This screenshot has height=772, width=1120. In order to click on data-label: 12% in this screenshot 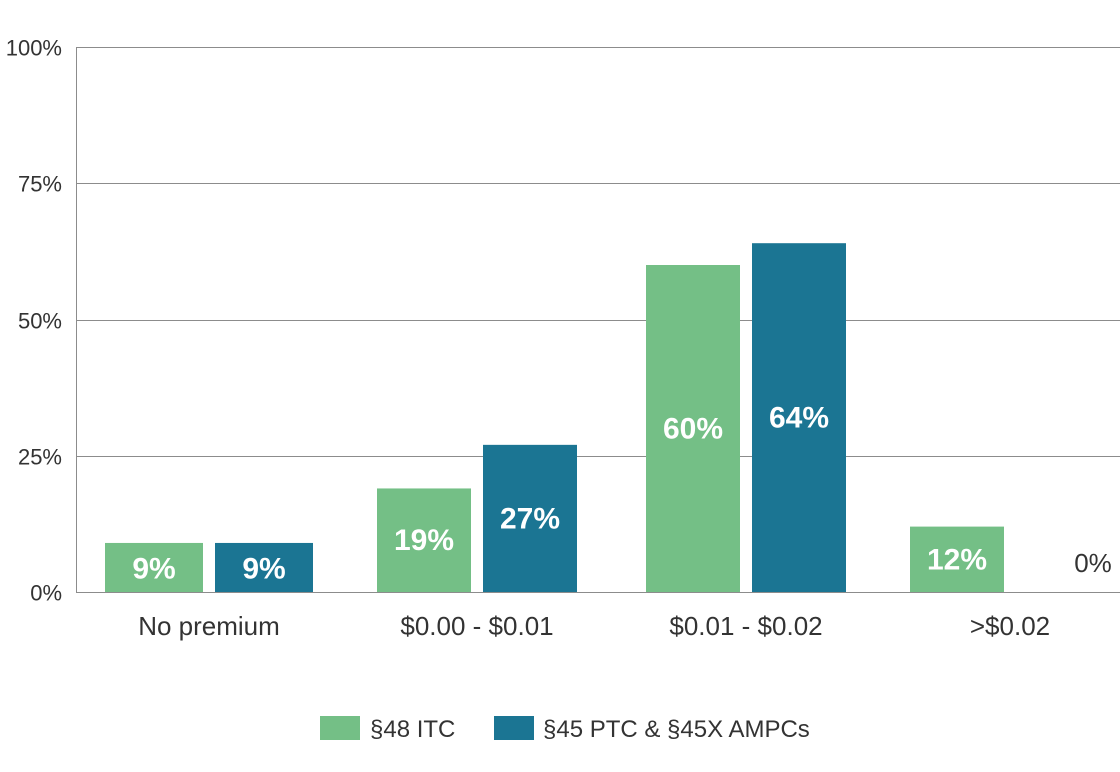, I will do `click(957, 559)`.